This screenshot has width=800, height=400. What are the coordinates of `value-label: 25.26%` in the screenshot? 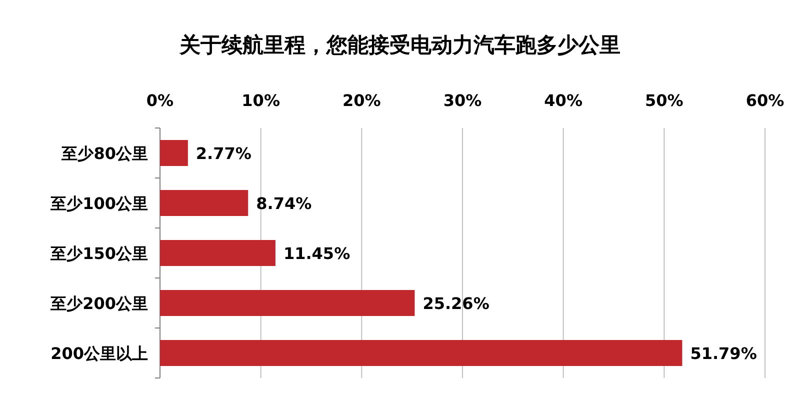 It's located at (456, 303).